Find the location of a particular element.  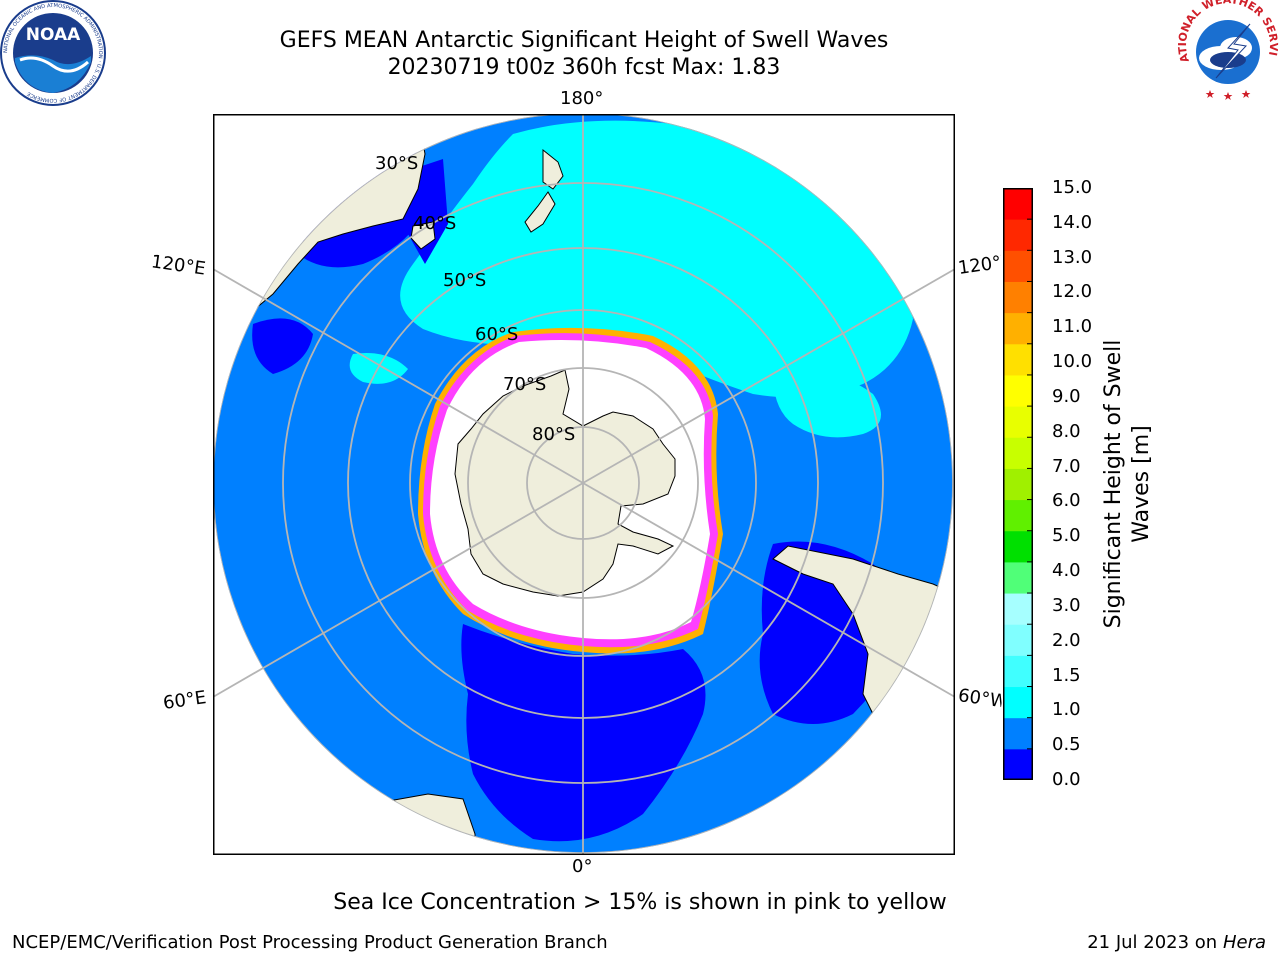

lon-label-60e: 60°E is located at coordinates (184, 700).